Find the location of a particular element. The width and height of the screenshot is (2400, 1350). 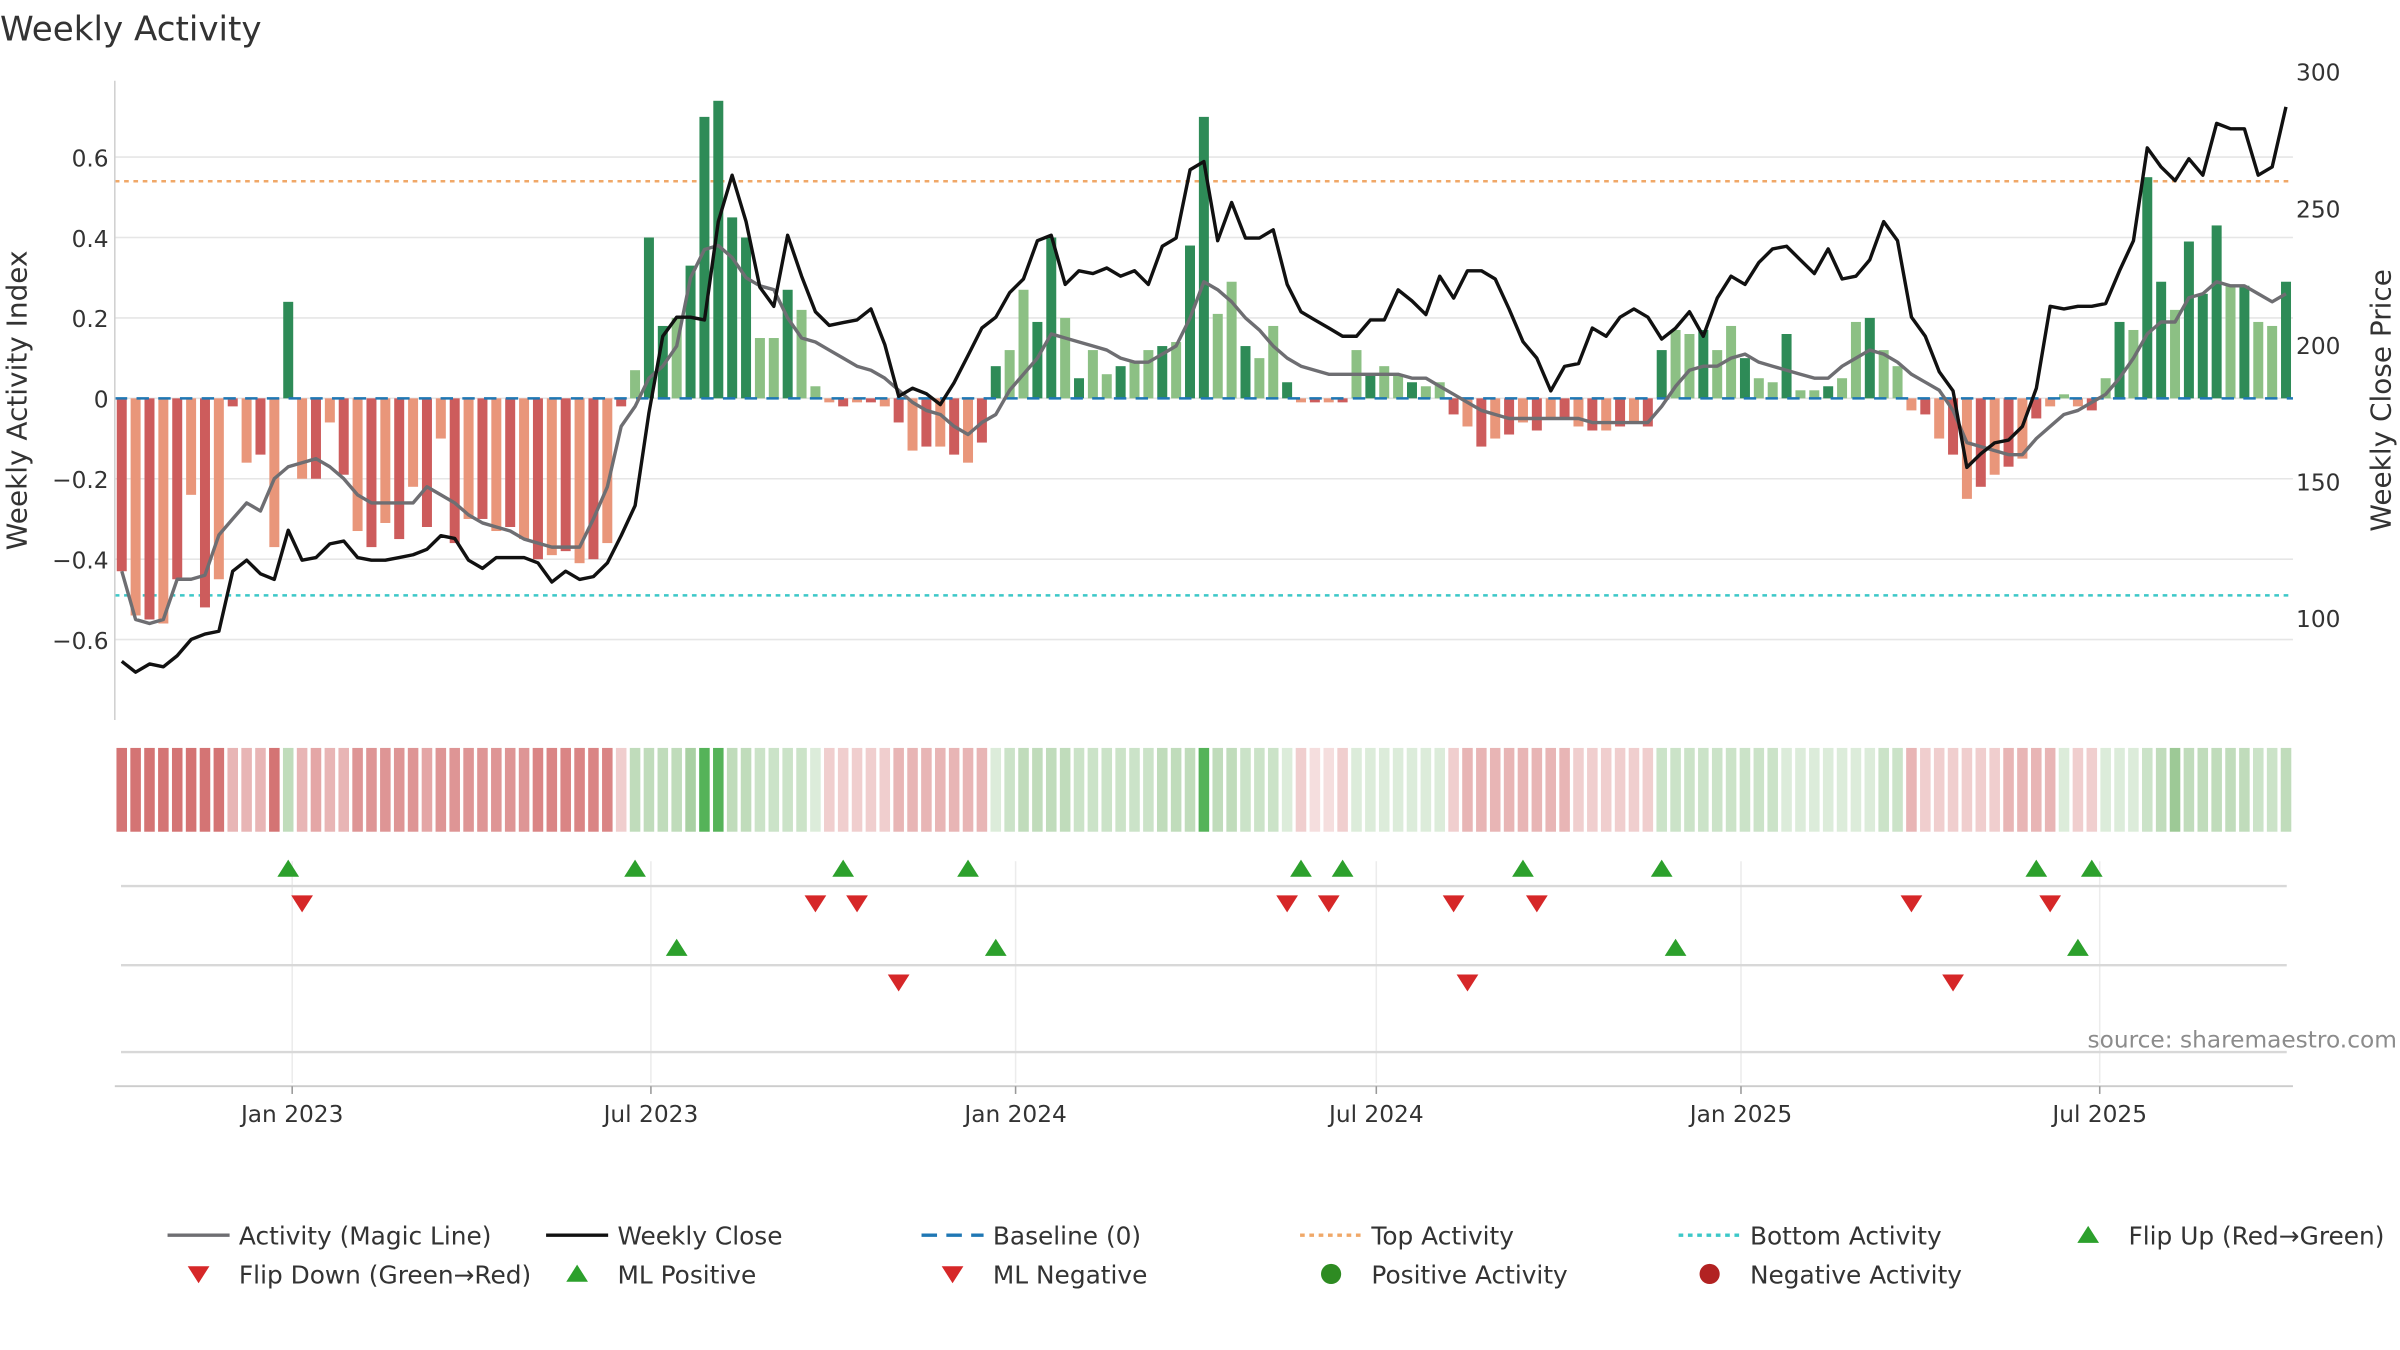

y-left-tick-label: 0.2 is located at coordinates (90, 319).